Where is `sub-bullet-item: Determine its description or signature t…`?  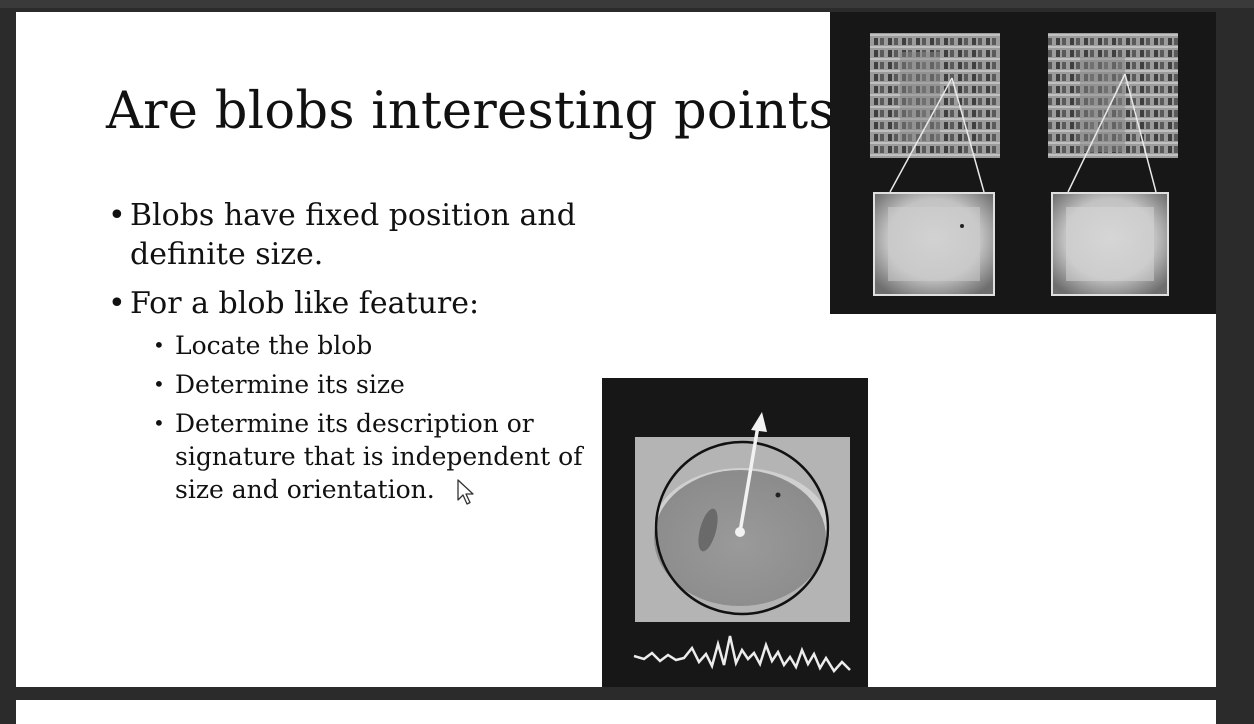 sub-bullet-item: Determine its description or signature t… is located at coordinates (390, 456).